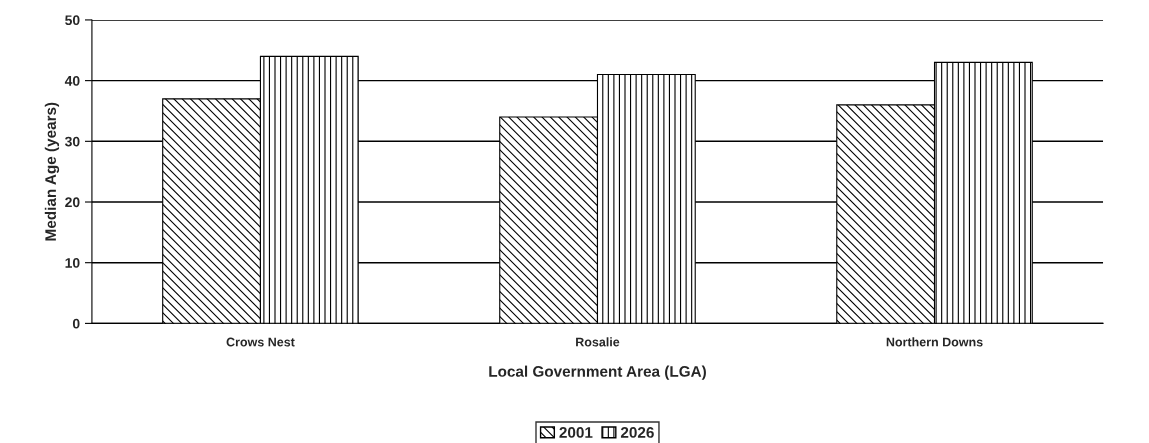 Image resolution: width=1149 pixels, height=443 pixels. I want to click on y-tick-label: 20, so click(72, 202).